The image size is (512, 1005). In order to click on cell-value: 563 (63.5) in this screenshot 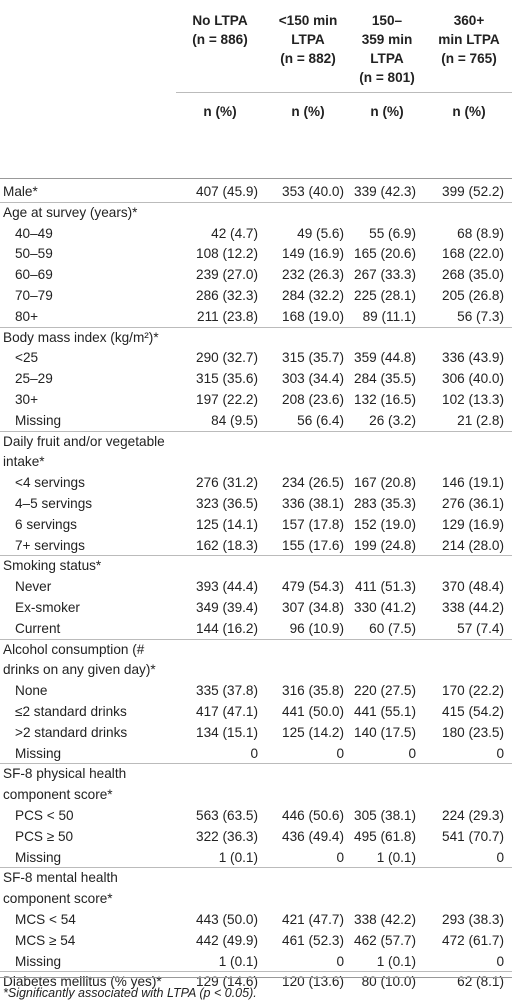, I will do `click(227, 815)`.